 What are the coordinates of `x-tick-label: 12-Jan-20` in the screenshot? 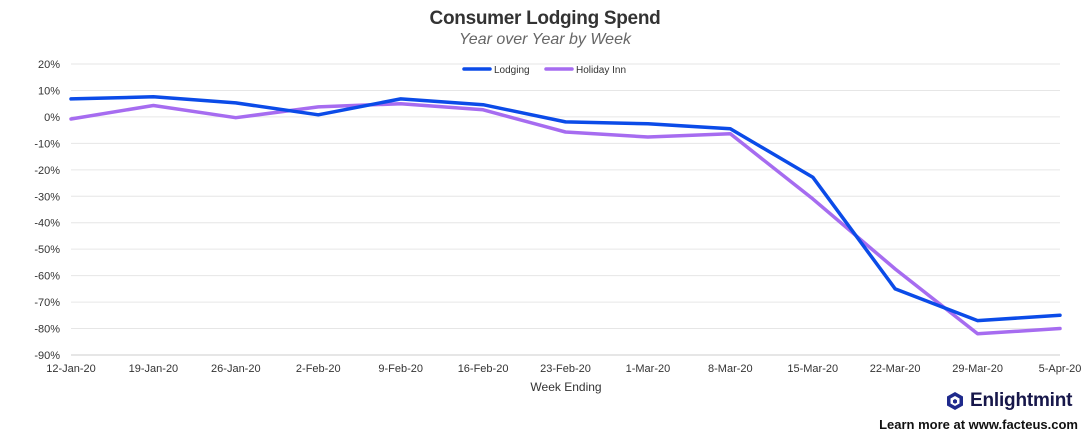 It's located at (71, 369).